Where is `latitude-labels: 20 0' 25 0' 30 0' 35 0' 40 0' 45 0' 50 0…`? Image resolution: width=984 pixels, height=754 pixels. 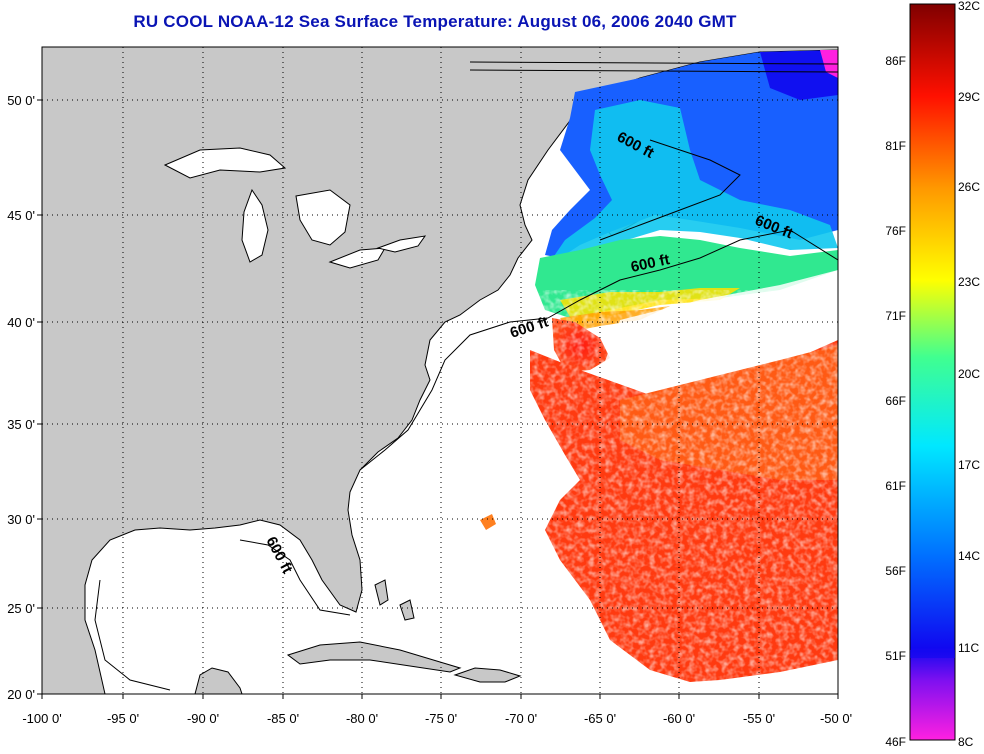 latitude-labels: 20 0' 25 0' 30 0' 35 0' 40 0' 45 0' 50 0… is located at coordinates (21, 397).